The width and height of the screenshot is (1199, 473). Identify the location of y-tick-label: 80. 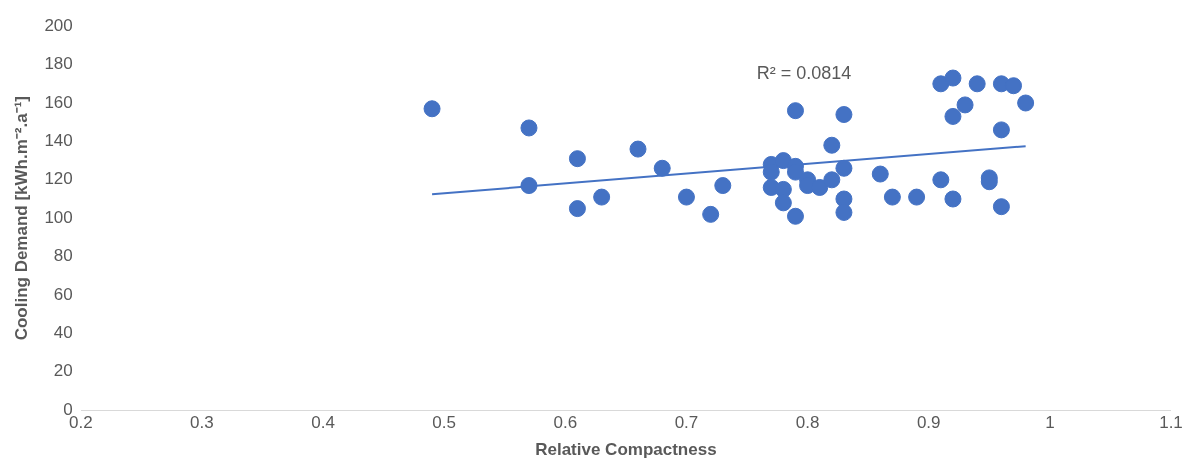
(63, 256).